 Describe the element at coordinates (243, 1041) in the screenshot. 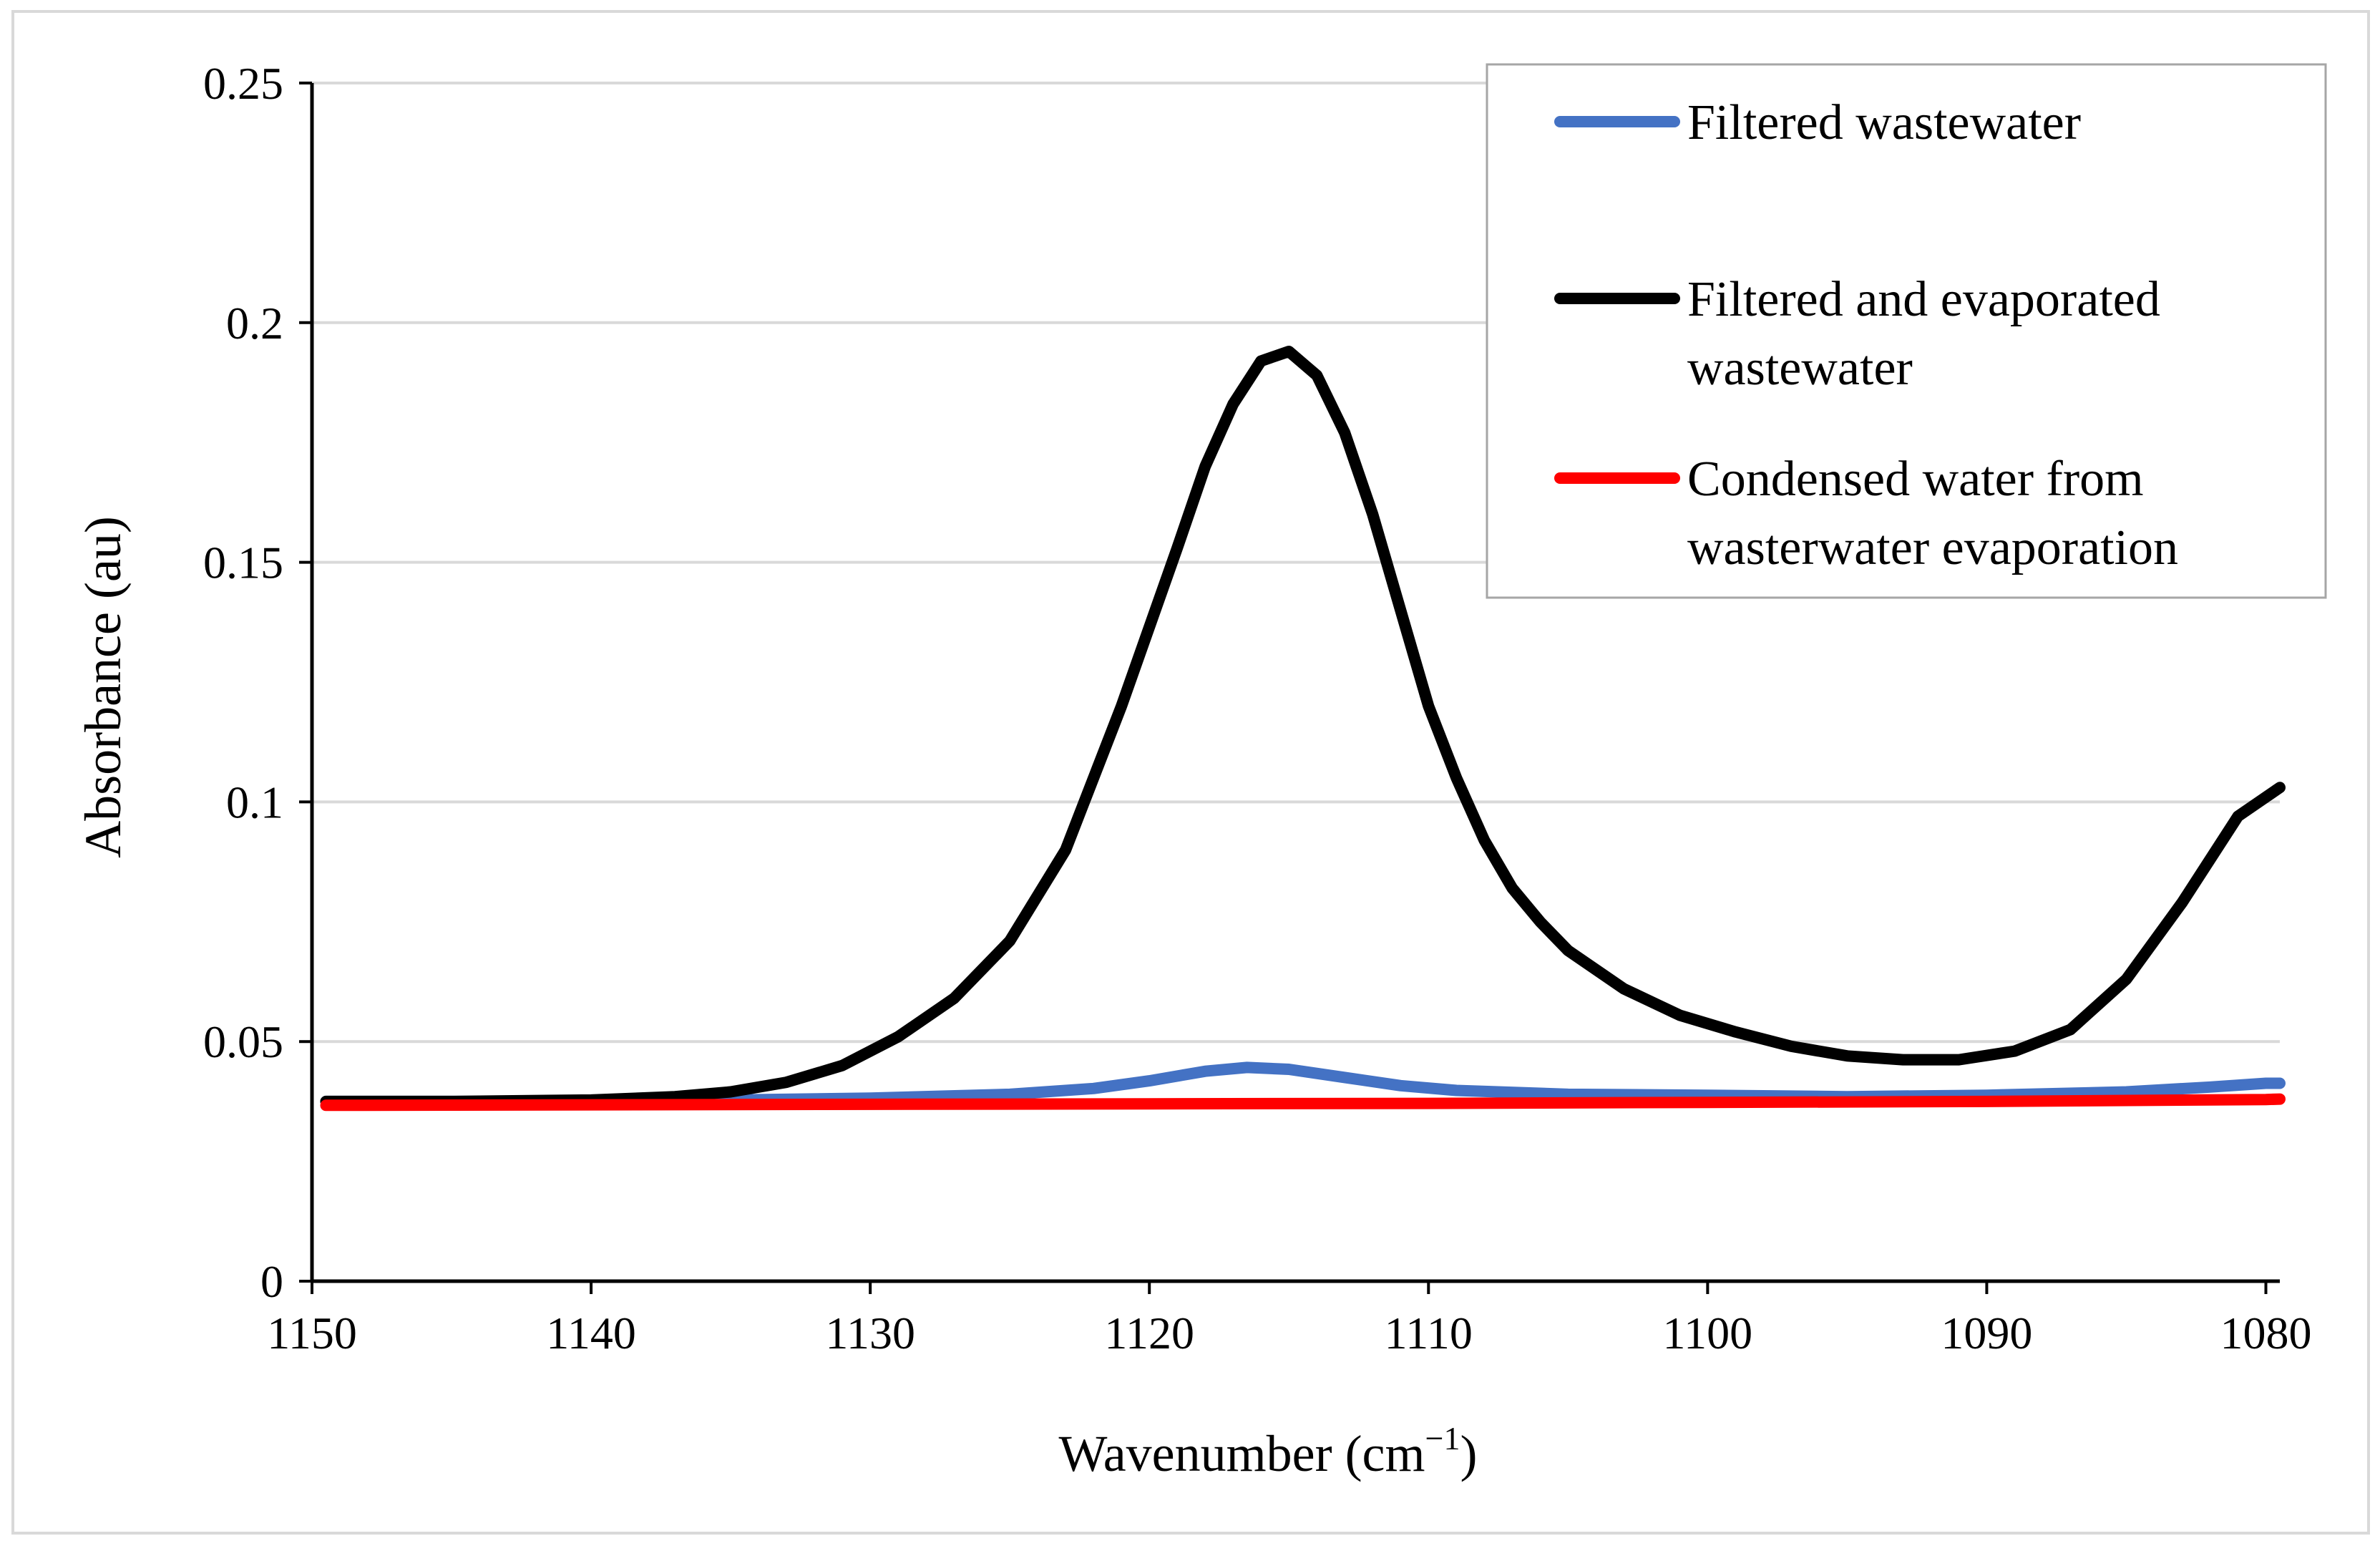

I see `y-tick-label: 0.05` at that location.